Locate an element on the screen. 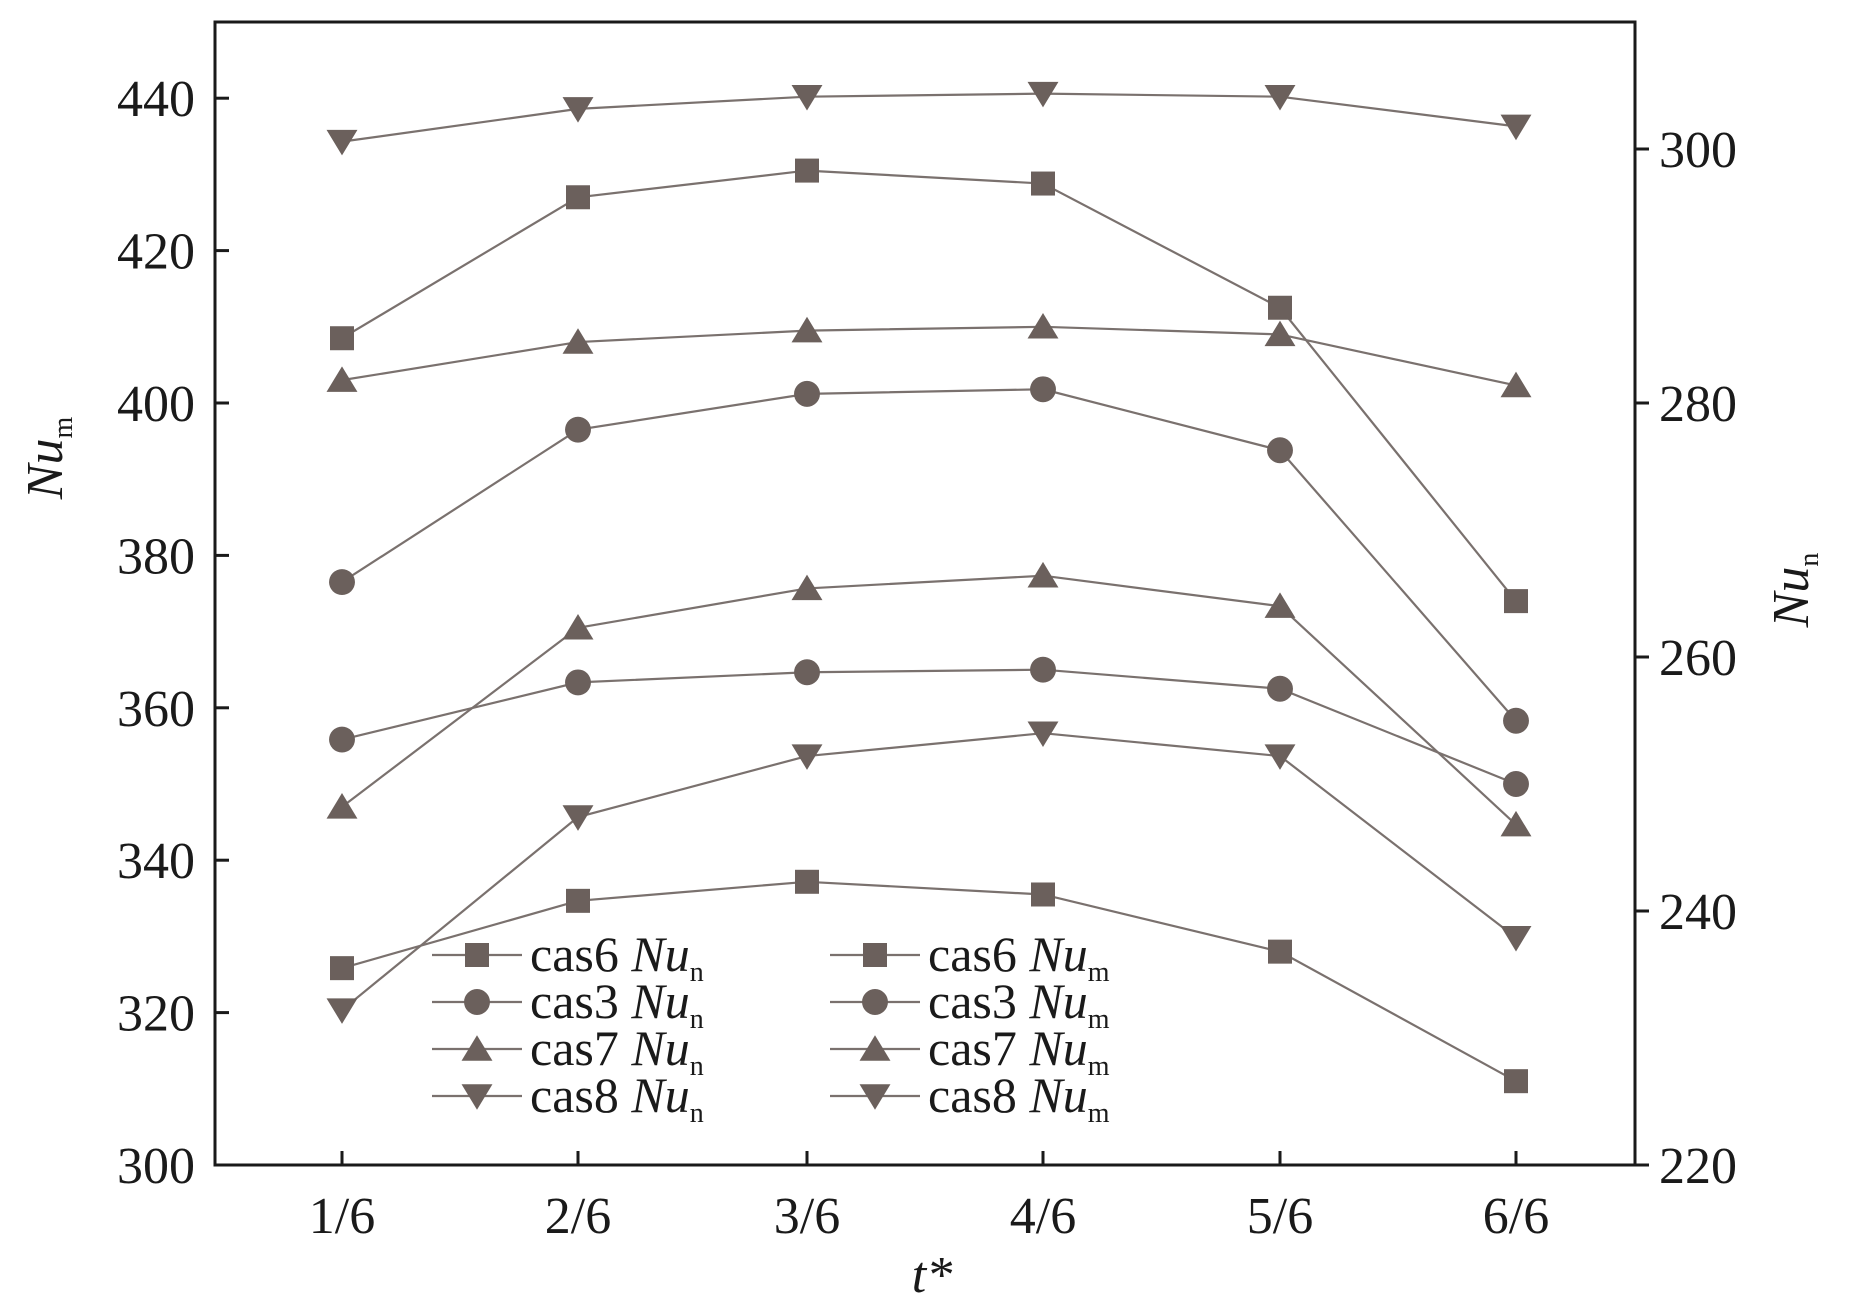 This screenshot has width=1853, height=1308. left-tick-label: 400 is located at coordinates (156, 404).